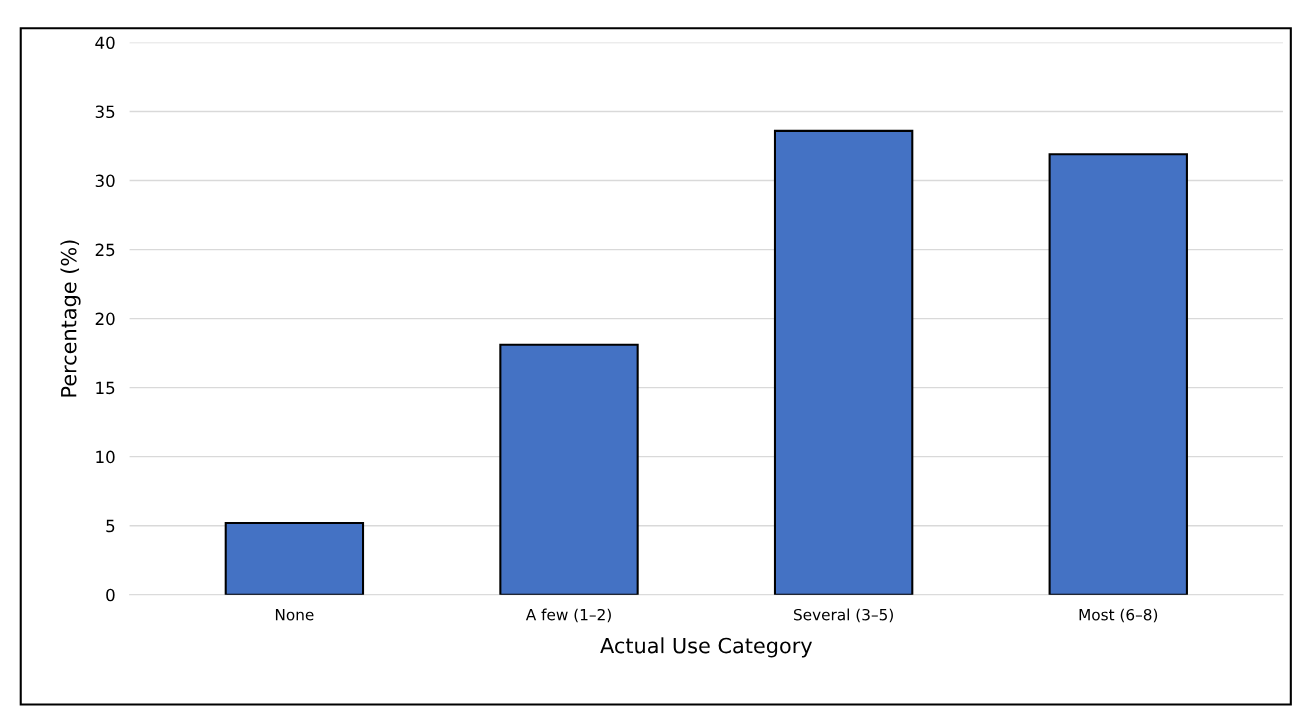 This screenshot has height=708, width=1296. What do you see at coordinates (105, 181) in the screenshot?
I see `y-tick-label: 30` at bounding box center [105, 181].